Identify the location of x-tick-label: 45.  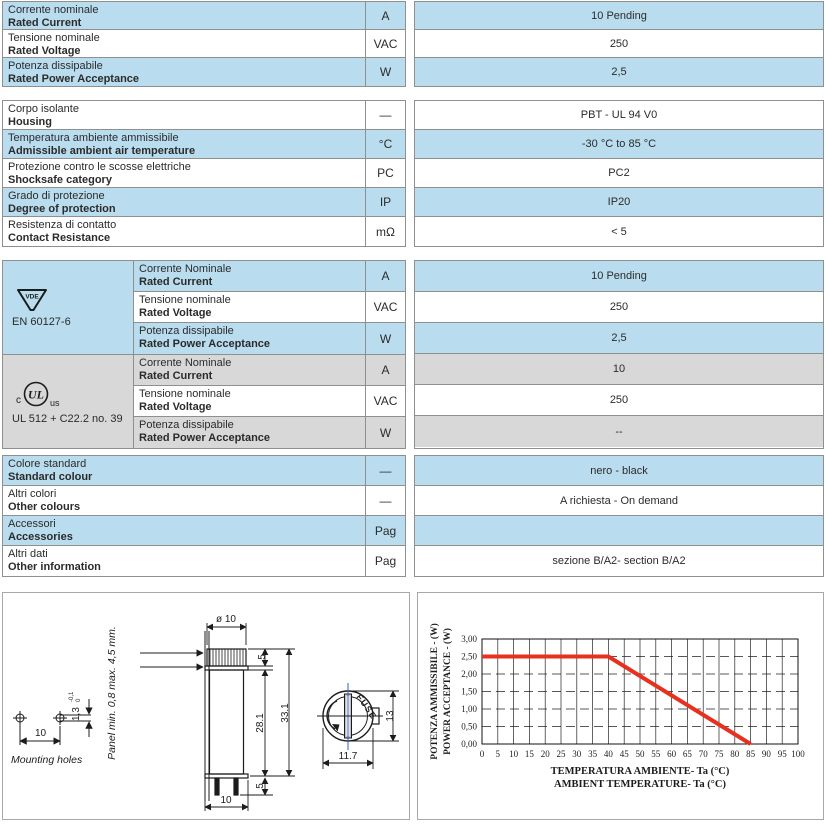
(625, 754).